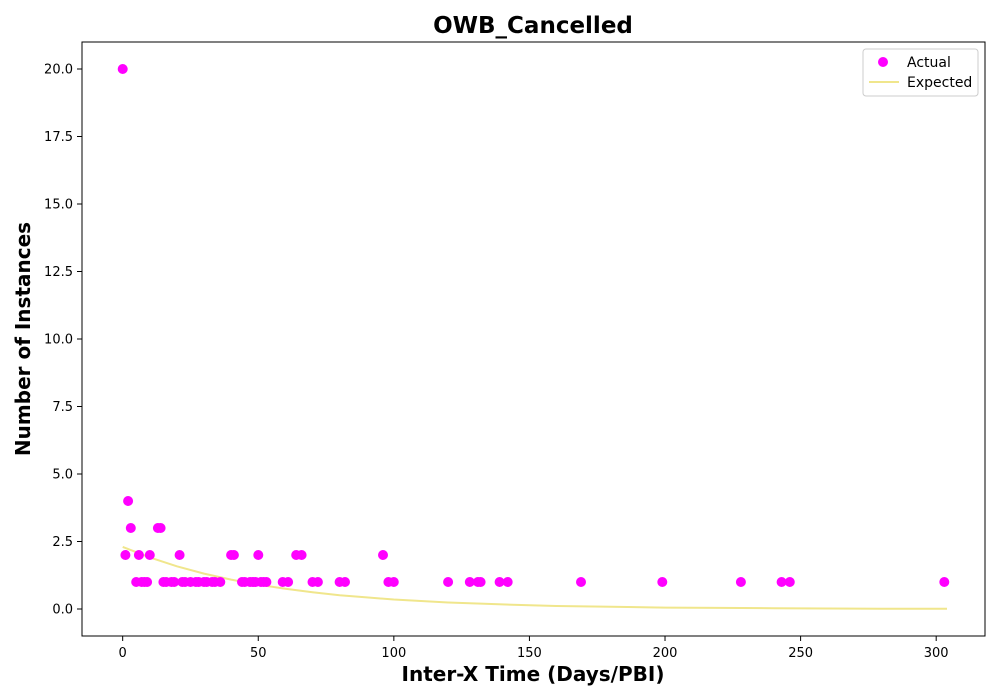  I want to click on y-tick-label: 5.0, so click(62, 475).